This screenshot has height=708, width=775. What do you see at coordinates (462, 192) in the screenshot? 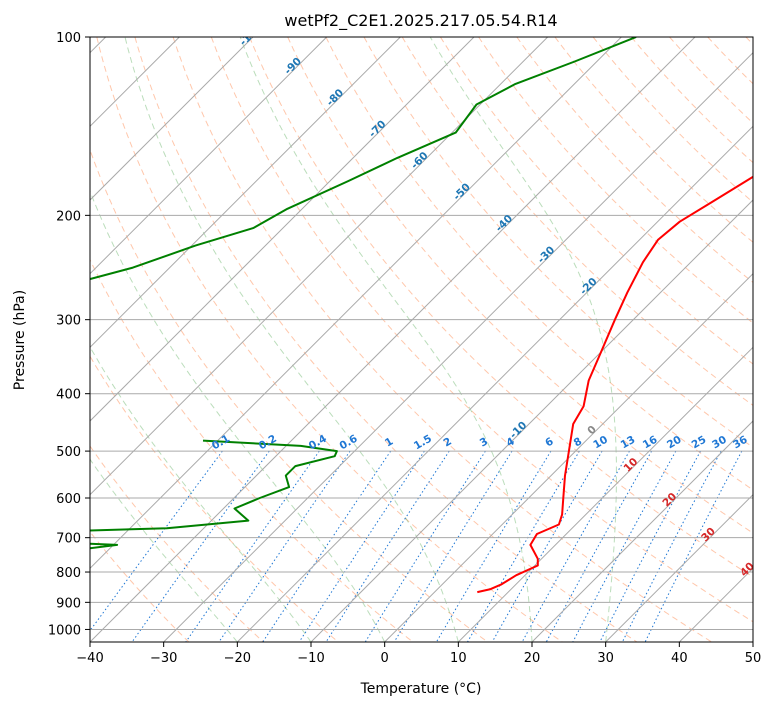
I see `isotherm-label: -50` at bounding box center [462, 192].